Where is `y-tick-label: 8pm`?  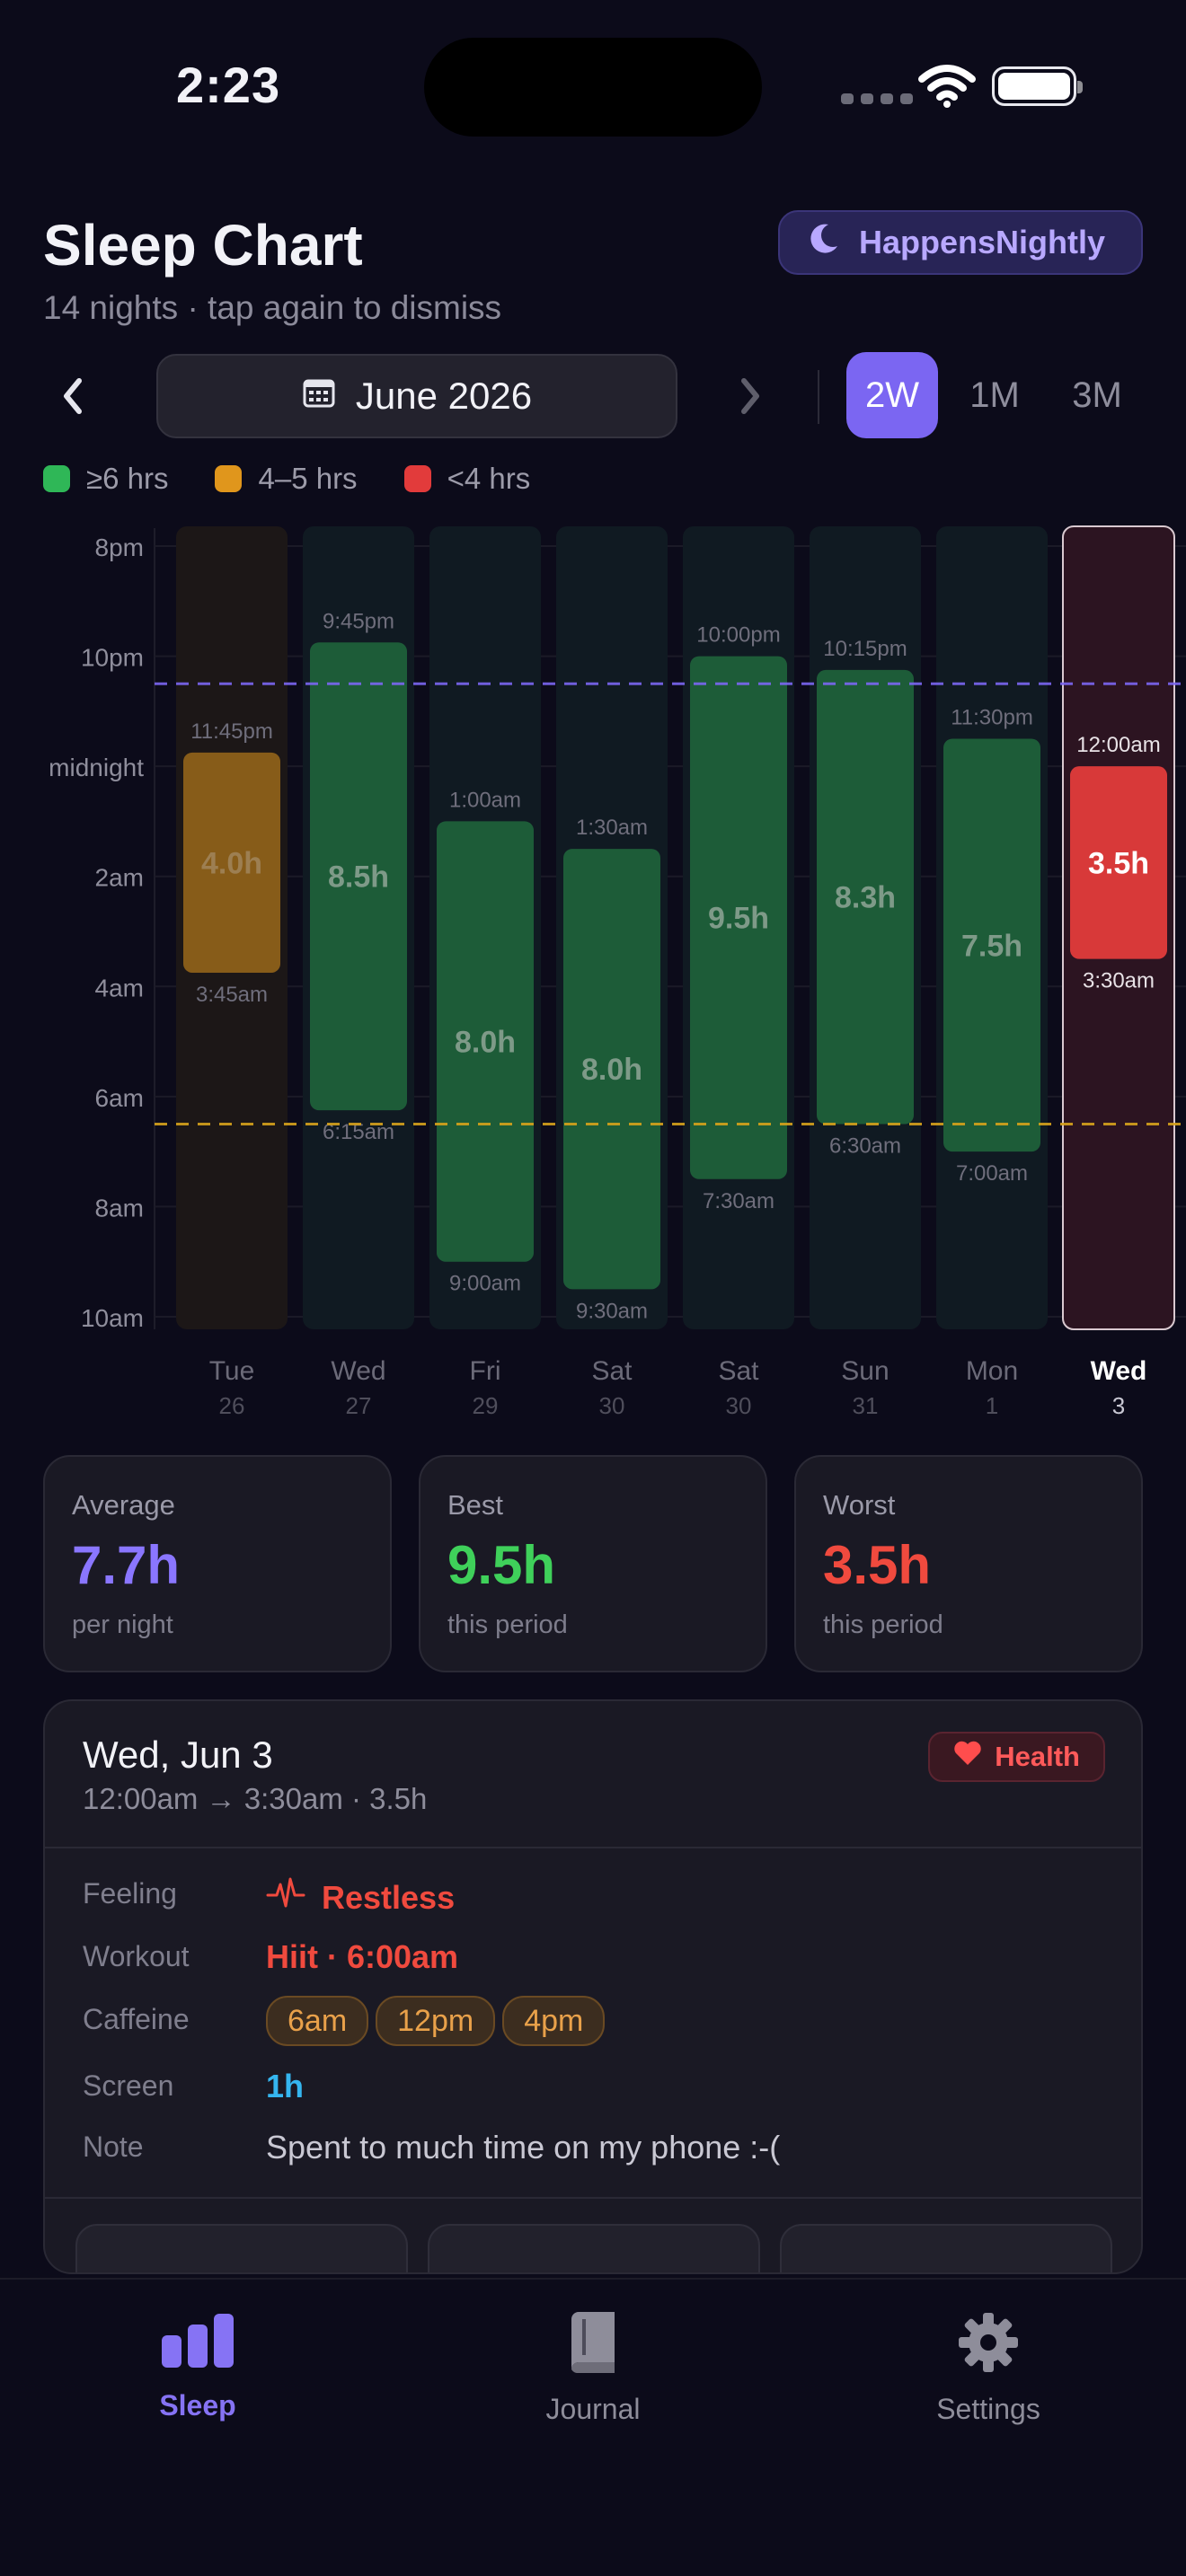
y-tick-label: 8pm is located at coordinates (119, 547).